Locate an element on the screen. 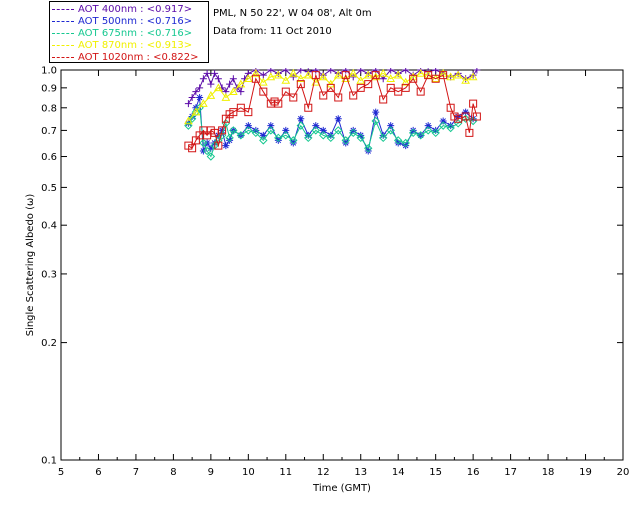  legend-item-870: AOT 870nm : <0.913> is located at coordinates (122, 46).